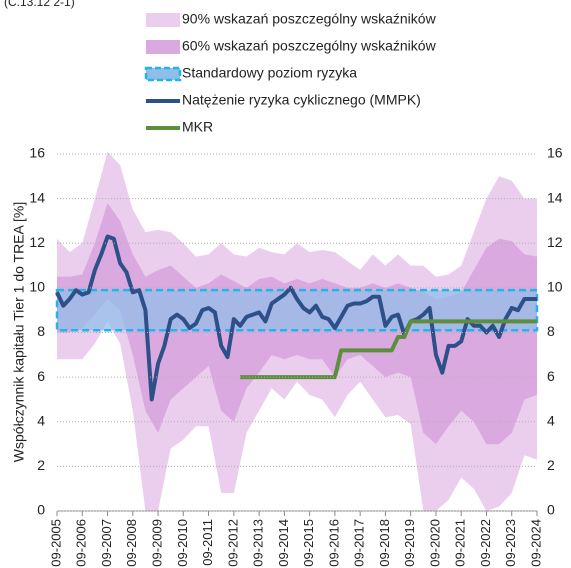  I want to click on x-tick-label: 09-2017, so click(359, 543).